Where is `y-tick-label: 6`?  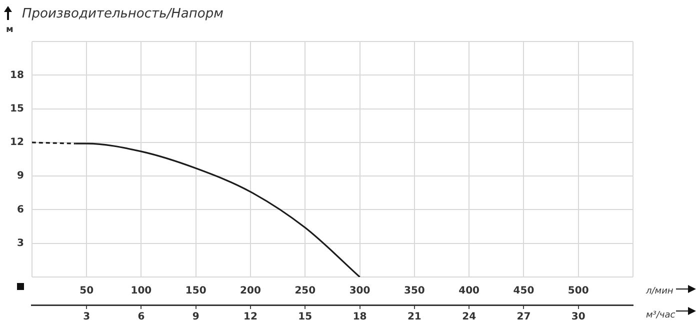
y-tick-label: 6 is located at coordinates (20, 210).